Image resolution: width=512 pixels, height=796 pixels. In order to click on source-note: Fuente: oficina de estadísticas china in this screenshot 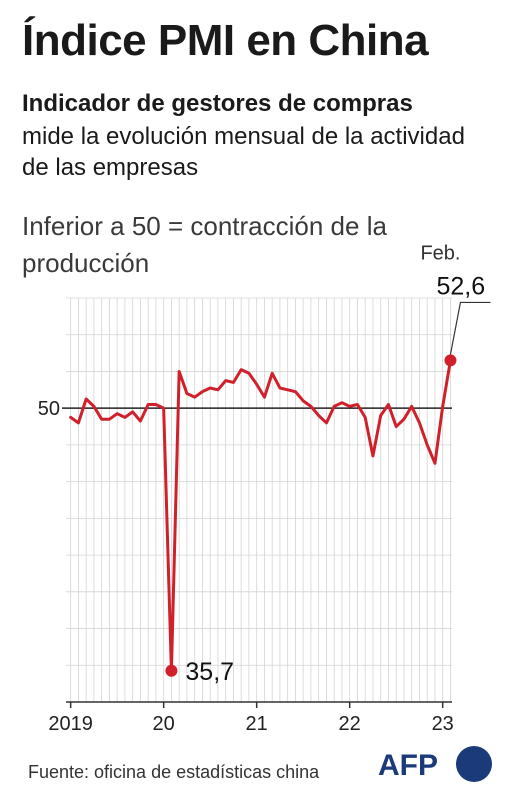, I will do `click(174, 772)`.